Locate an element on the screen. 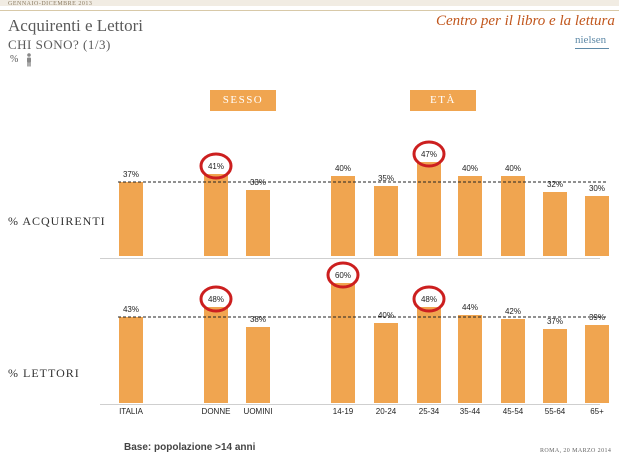 This screenshot has width=619, height=458. section-header-sesso: SESSO is located at coordinates (243, 100).